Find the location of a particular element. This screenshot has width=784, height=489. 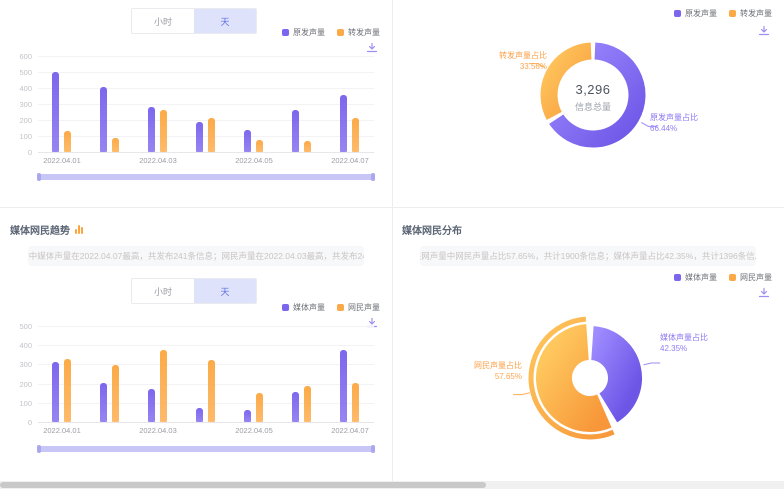

x-axis-label: 2022.04.05 is located at coordinates (254, 430).